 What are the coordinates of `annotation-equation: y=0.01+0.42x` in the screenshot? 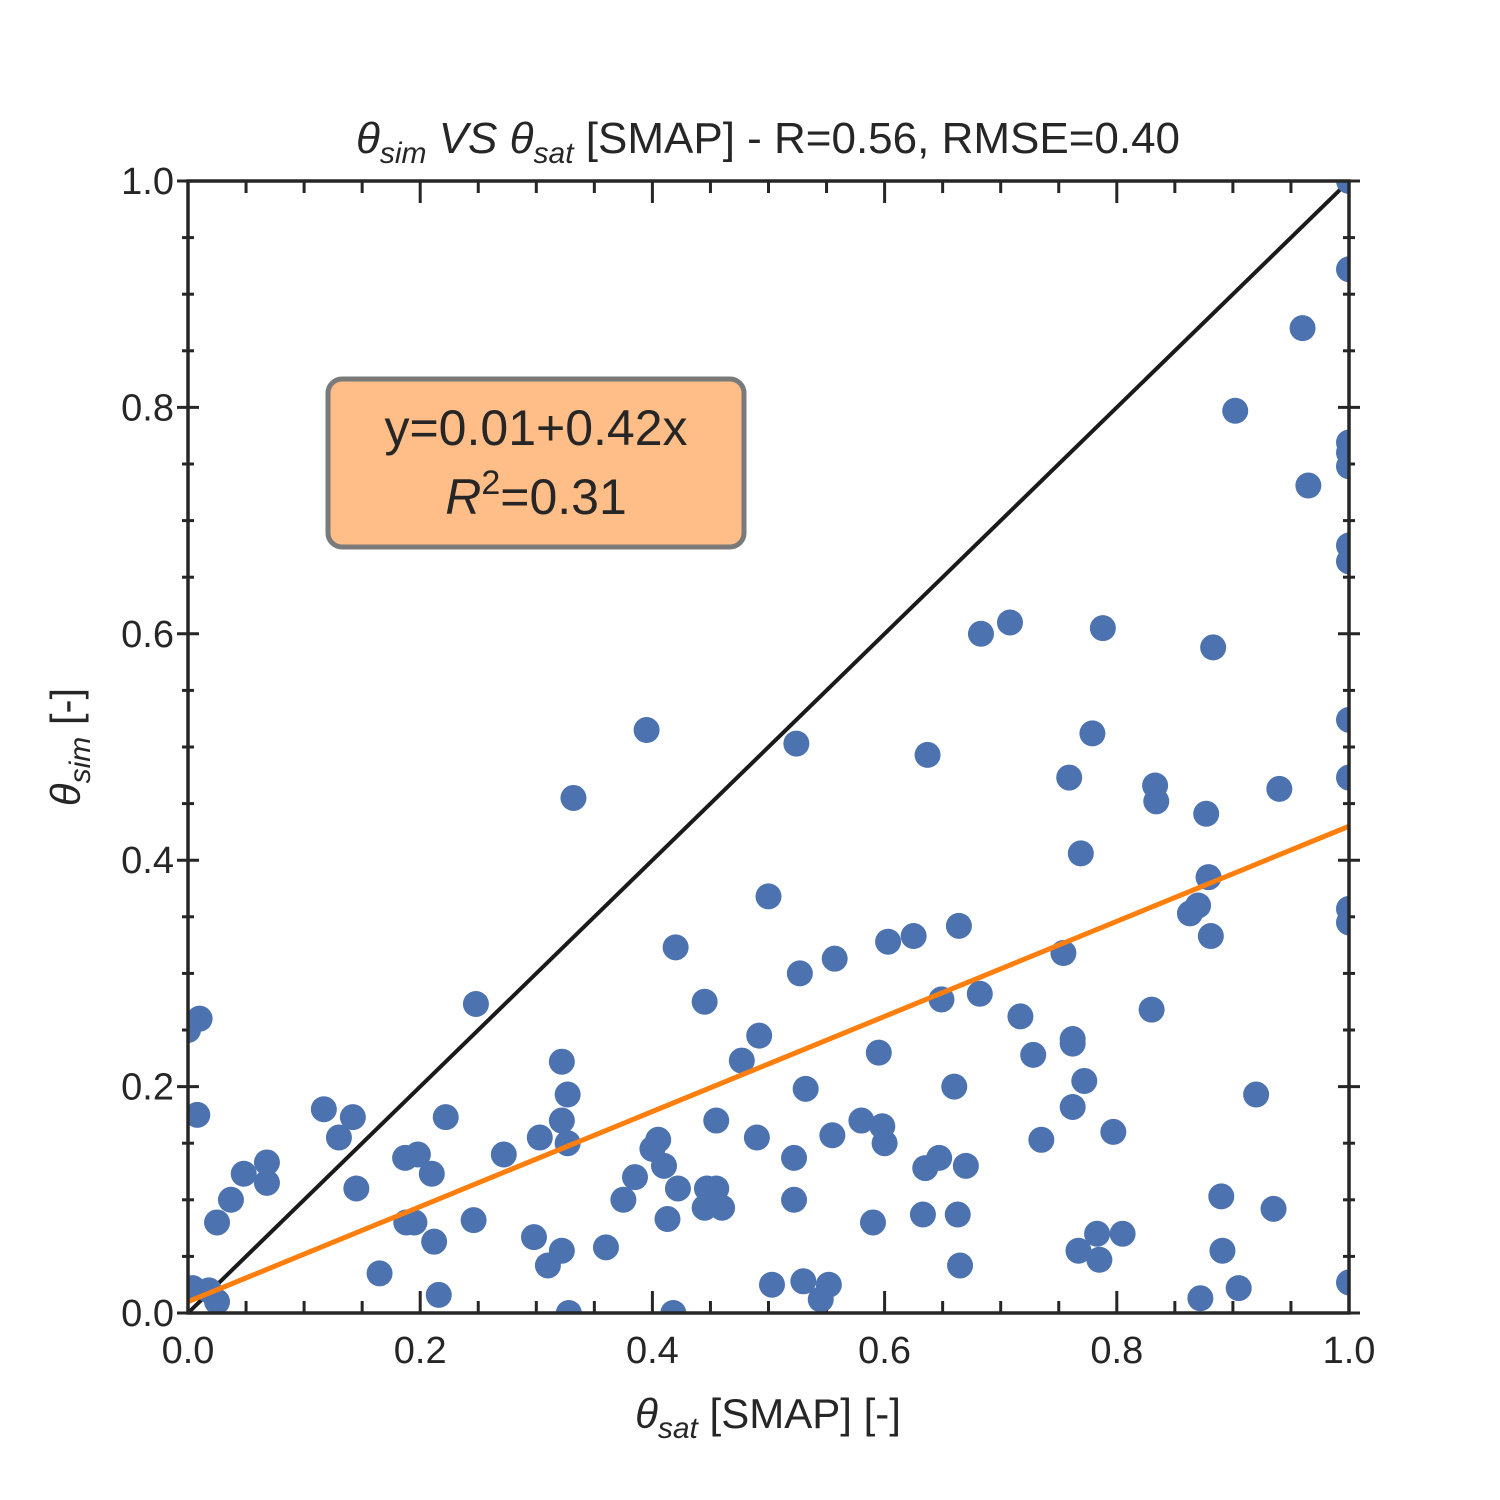 It's located at (535, 428).